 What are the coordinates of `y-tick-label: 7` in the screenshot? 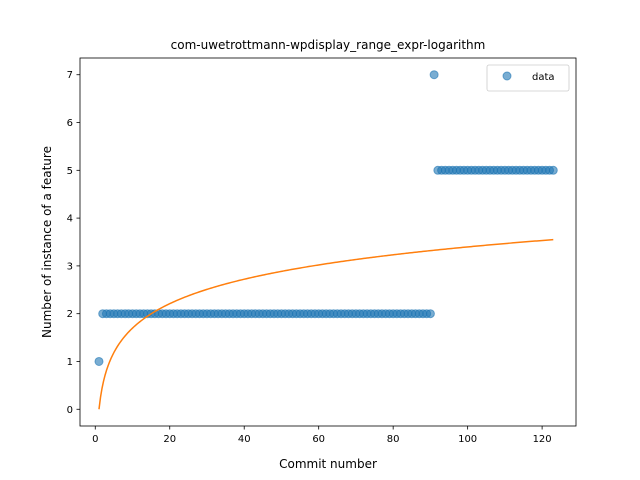 It's located at (70, 75).